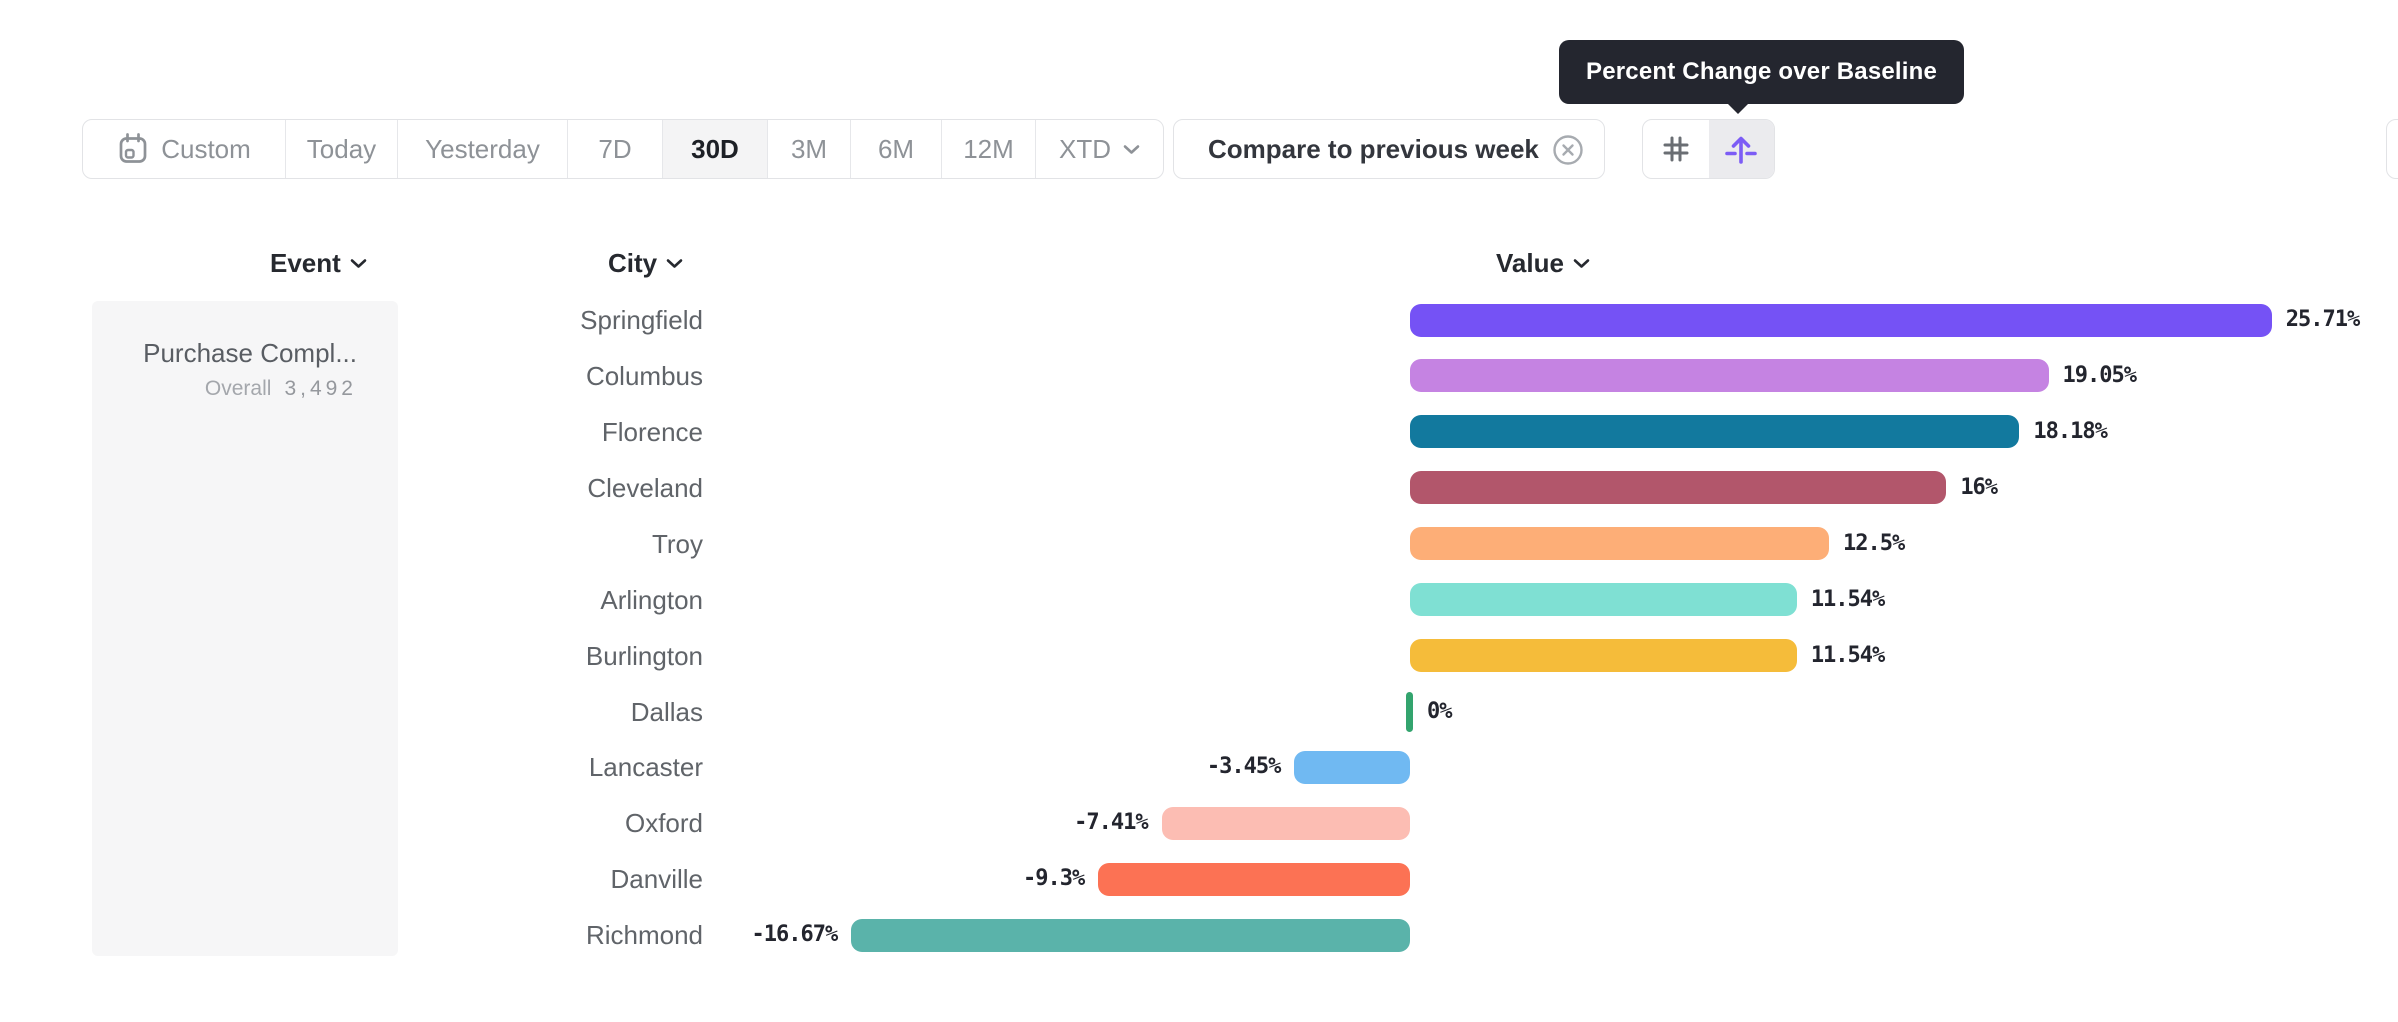 Image resolution: width=2398 pixels, height=1022 pixels. Describe the element at coordinates (1568, 150) in the screenshot. I see `close-circle-icon` at that location.